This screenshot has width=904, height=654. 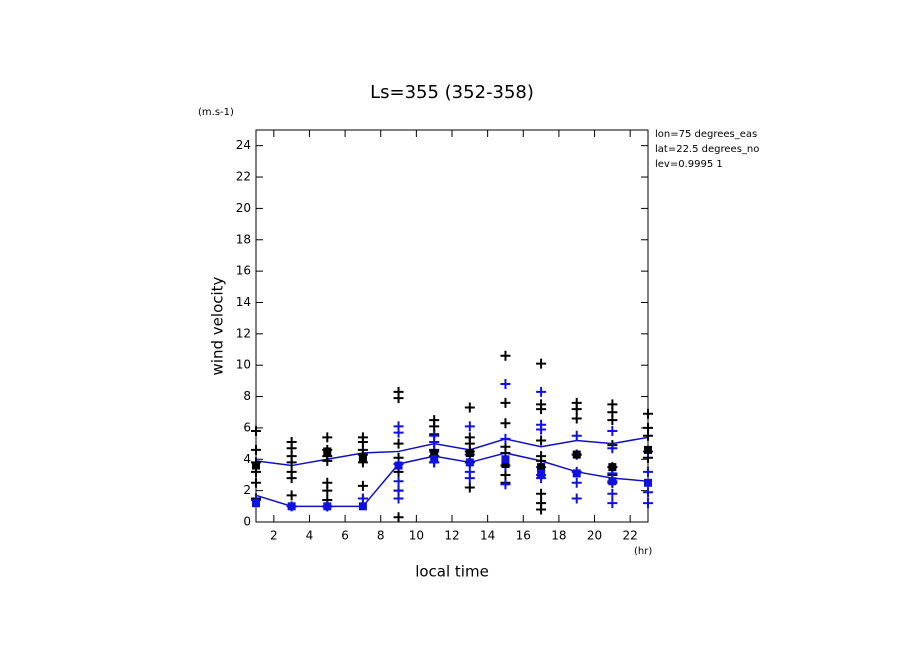 What do you see at coordinates (216, 112) in the screenshot?
I see `y-unit: (m.s-1)` at bounding box center [216, 112].